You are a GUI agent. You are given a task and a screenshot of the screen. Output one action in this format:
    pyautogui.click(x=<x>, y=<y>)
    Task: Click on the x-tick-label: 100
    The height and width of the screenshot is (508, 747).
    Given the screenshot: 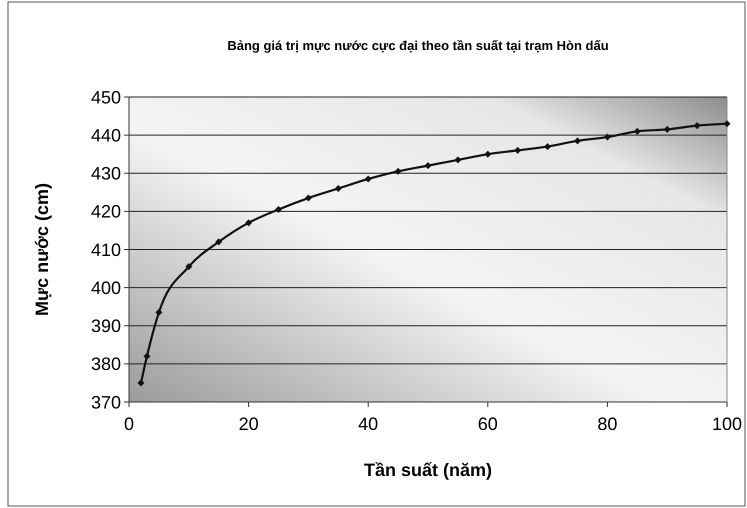 What is the action you would take?
    pyautogui.click(x=727, y=424)
    